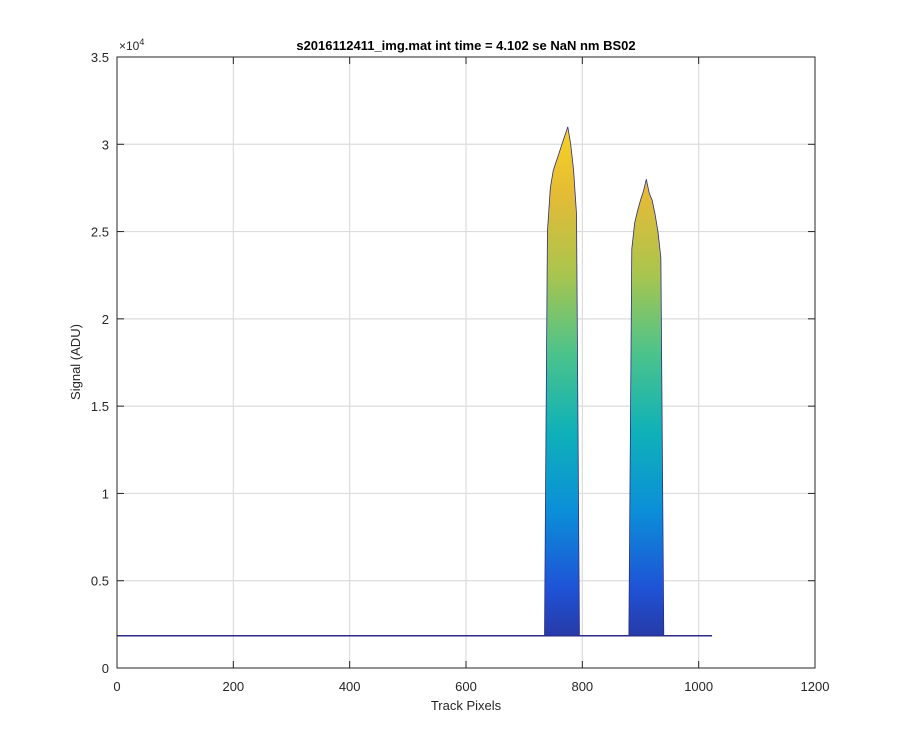 This screenshot has width=900, height=755. I want to click on x-tick-label: 1000, so click(698, 686).